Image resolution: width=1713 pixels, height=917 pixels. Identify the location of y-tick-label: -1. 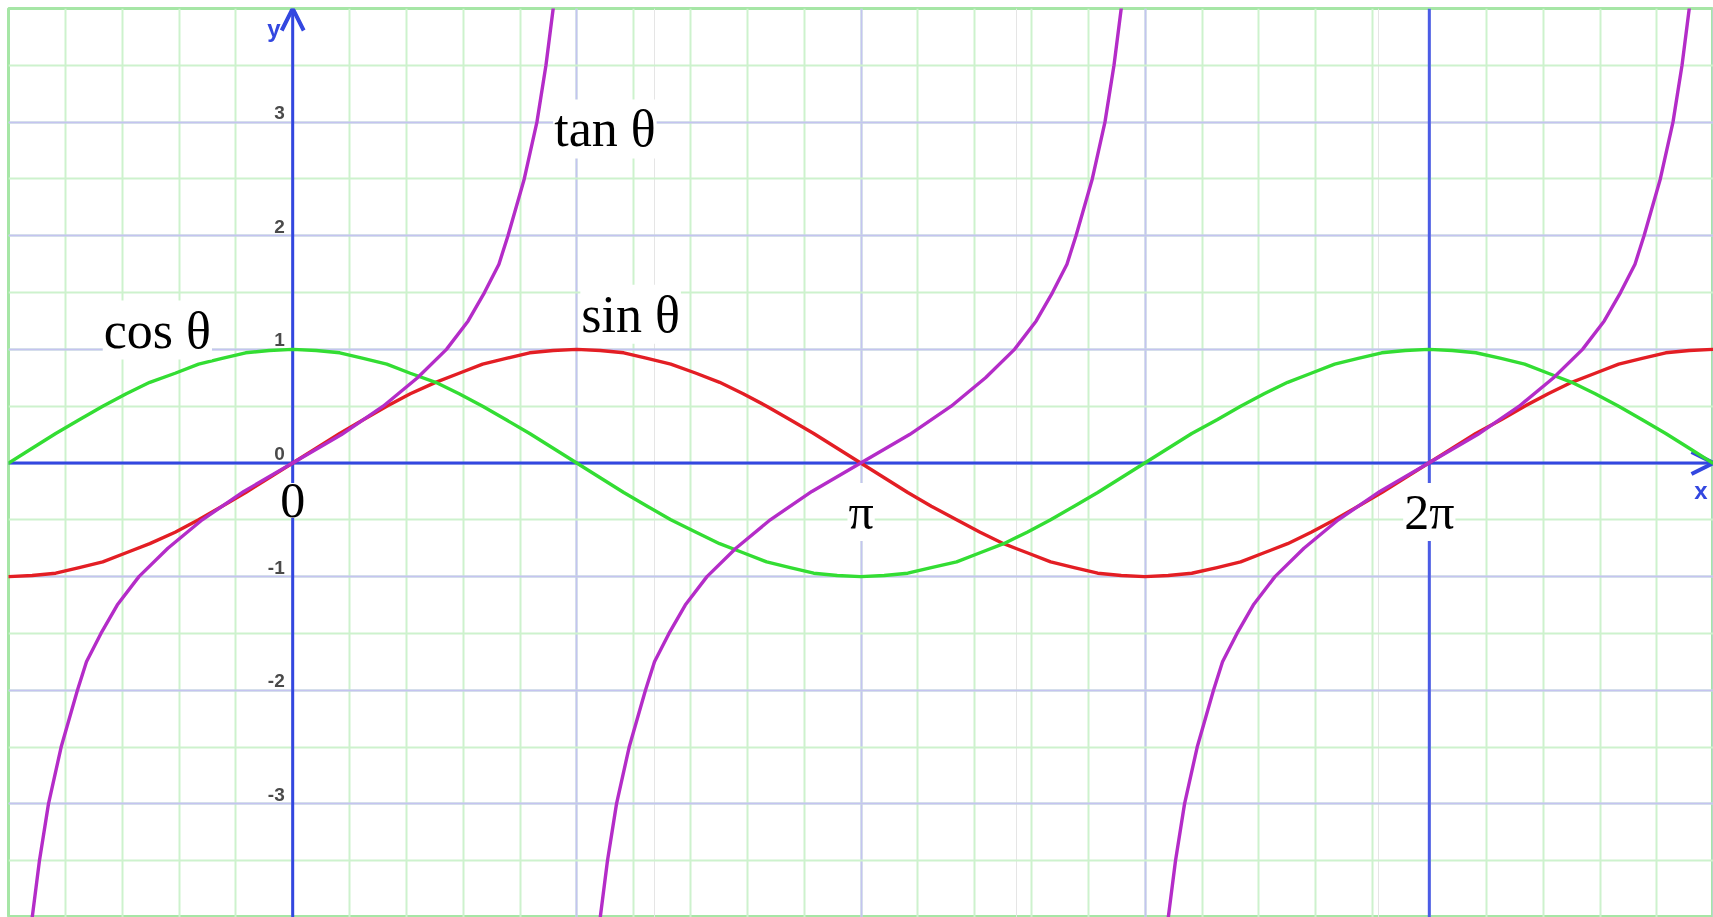
(276, 567).